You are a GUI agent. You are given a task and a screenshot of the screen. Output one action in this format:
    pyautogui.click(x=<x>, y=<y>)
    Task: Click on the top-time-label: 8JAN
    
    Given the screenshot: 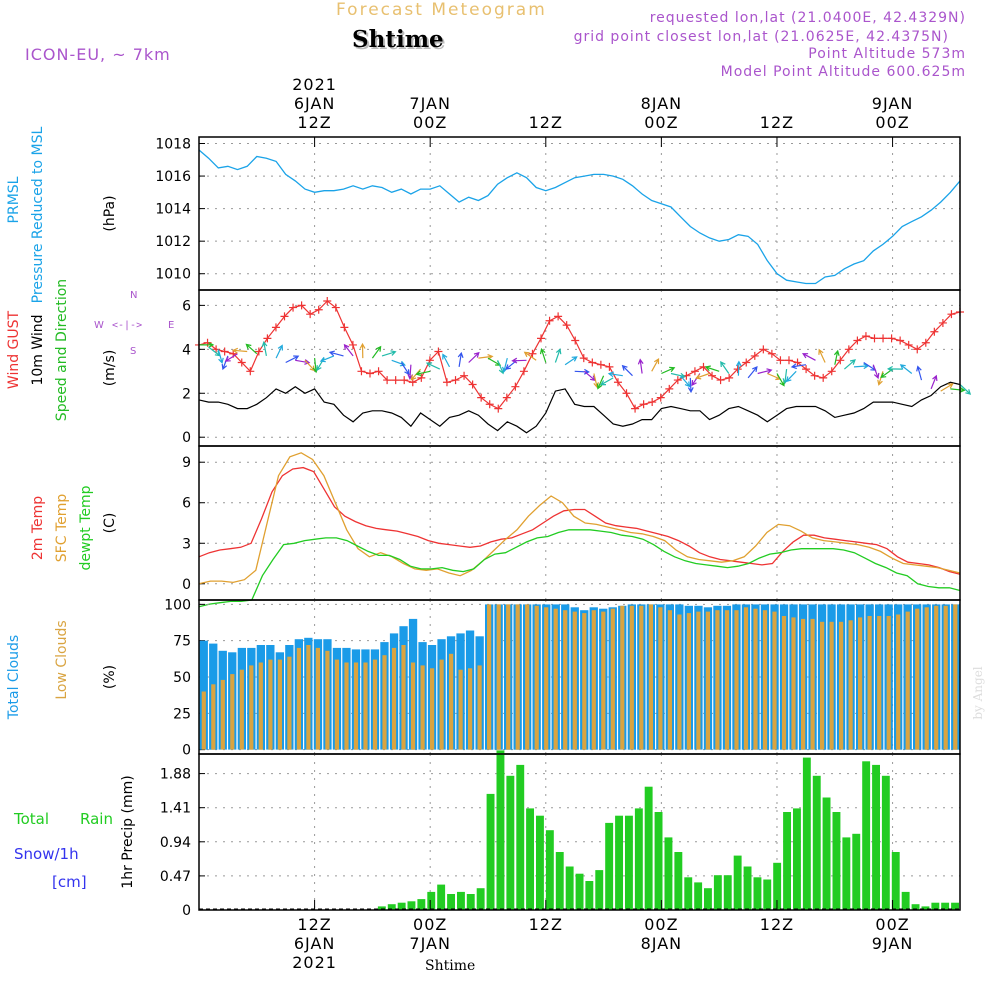 What is the action you would take?
    pyautogui.click(x=662, y=103)
    